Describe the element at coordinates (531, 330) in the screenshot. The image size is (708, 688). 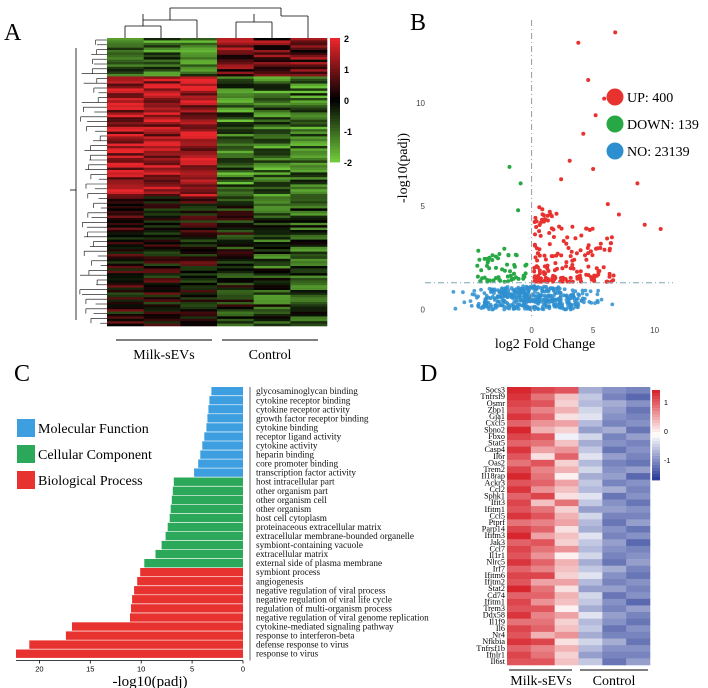
I see `x-tick-label: 0` at that location.